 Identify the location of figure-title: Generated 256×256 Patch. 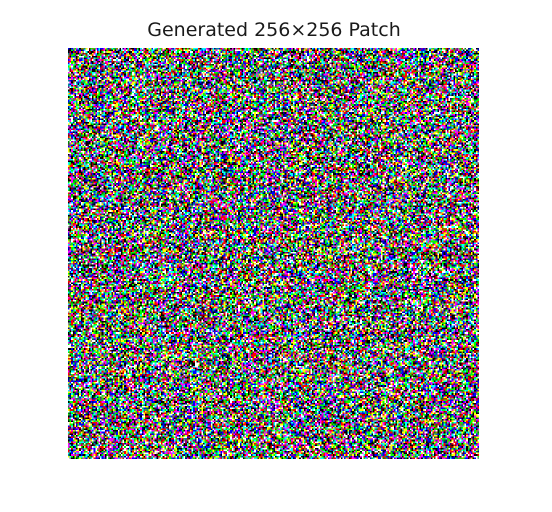
(274, 30).